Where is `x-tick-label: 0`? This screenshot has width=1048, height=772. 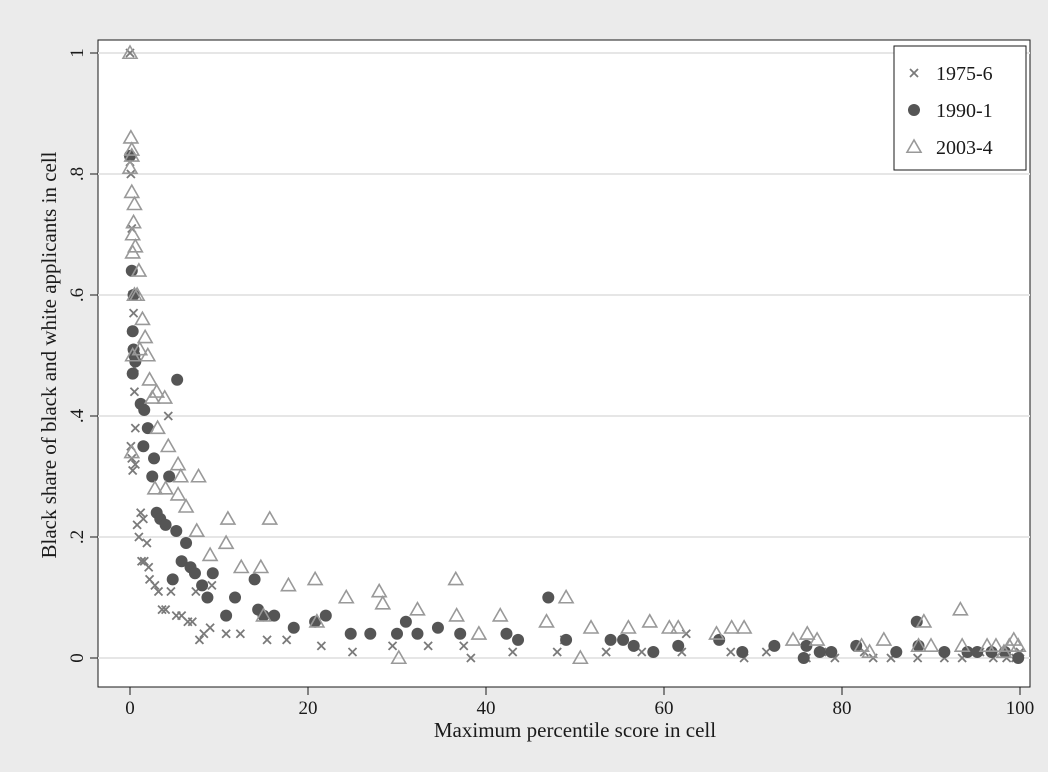 x-tick-label: 0 is located at coordinates (130, 708).